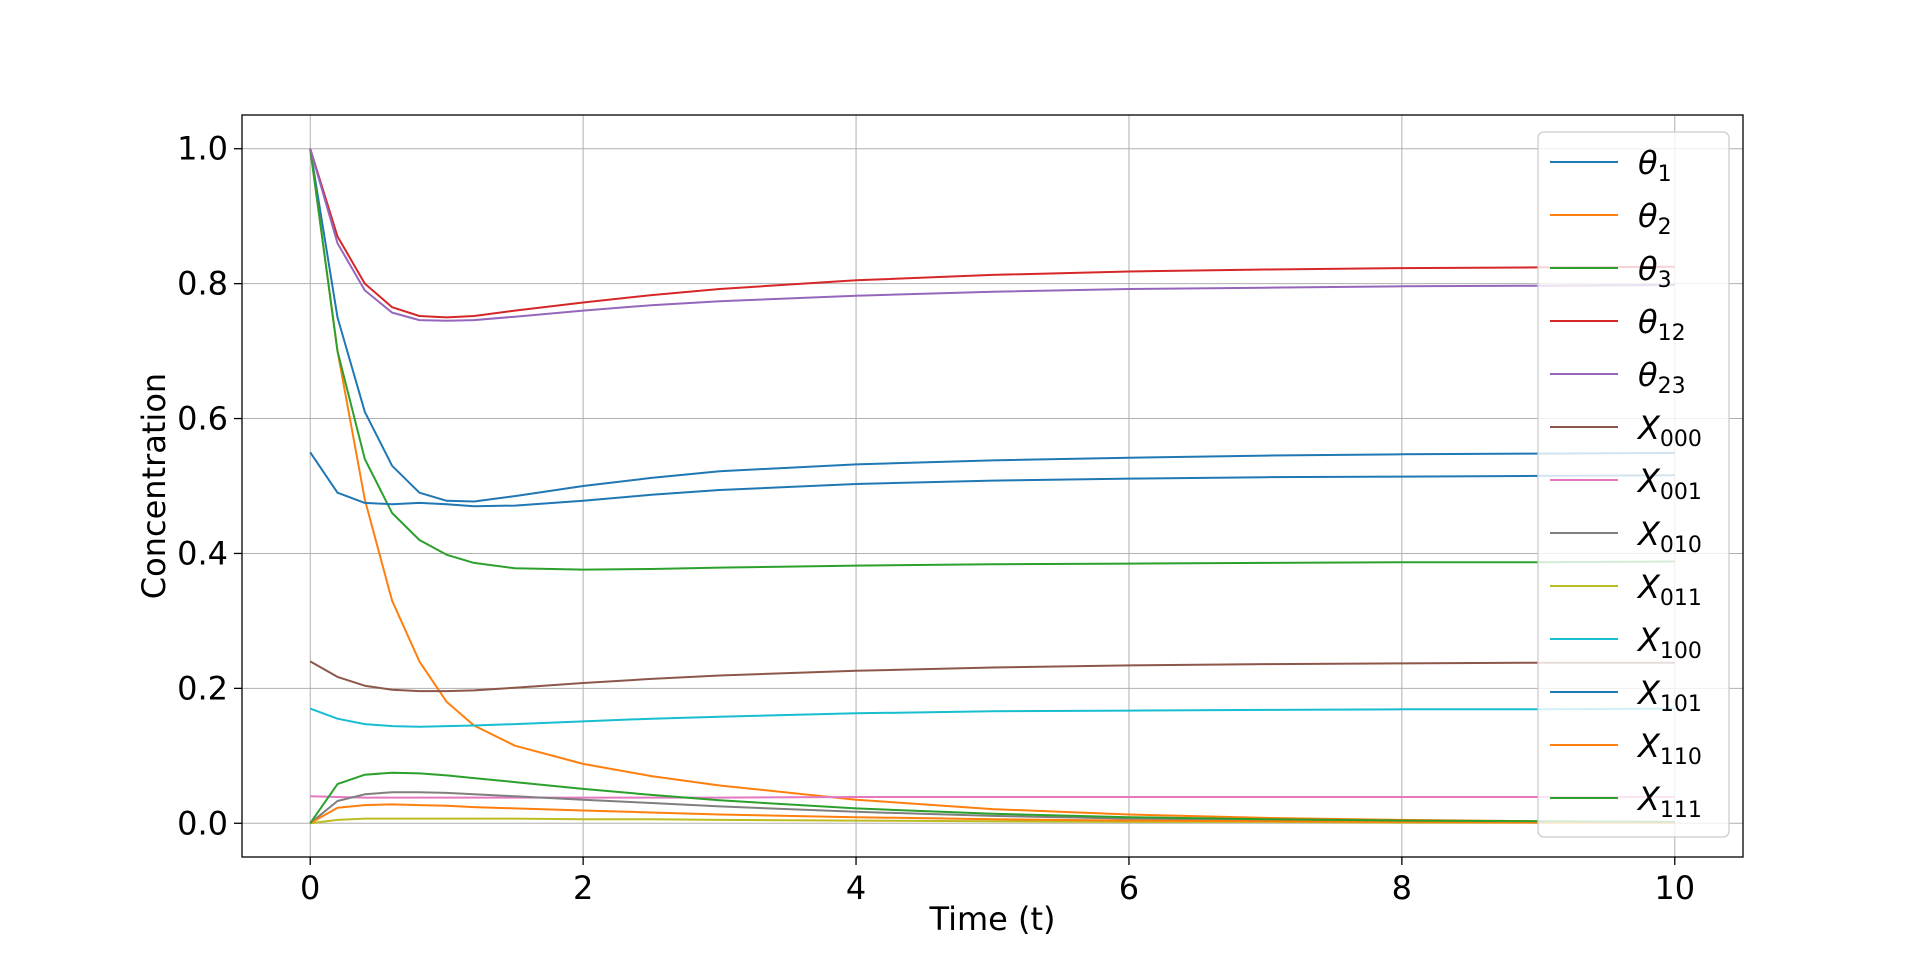 This screenshot has width=1914, height=956. Describe the element at coordinates (1669, 748) in the screenshot. I see `legend-label: X110` at that location.